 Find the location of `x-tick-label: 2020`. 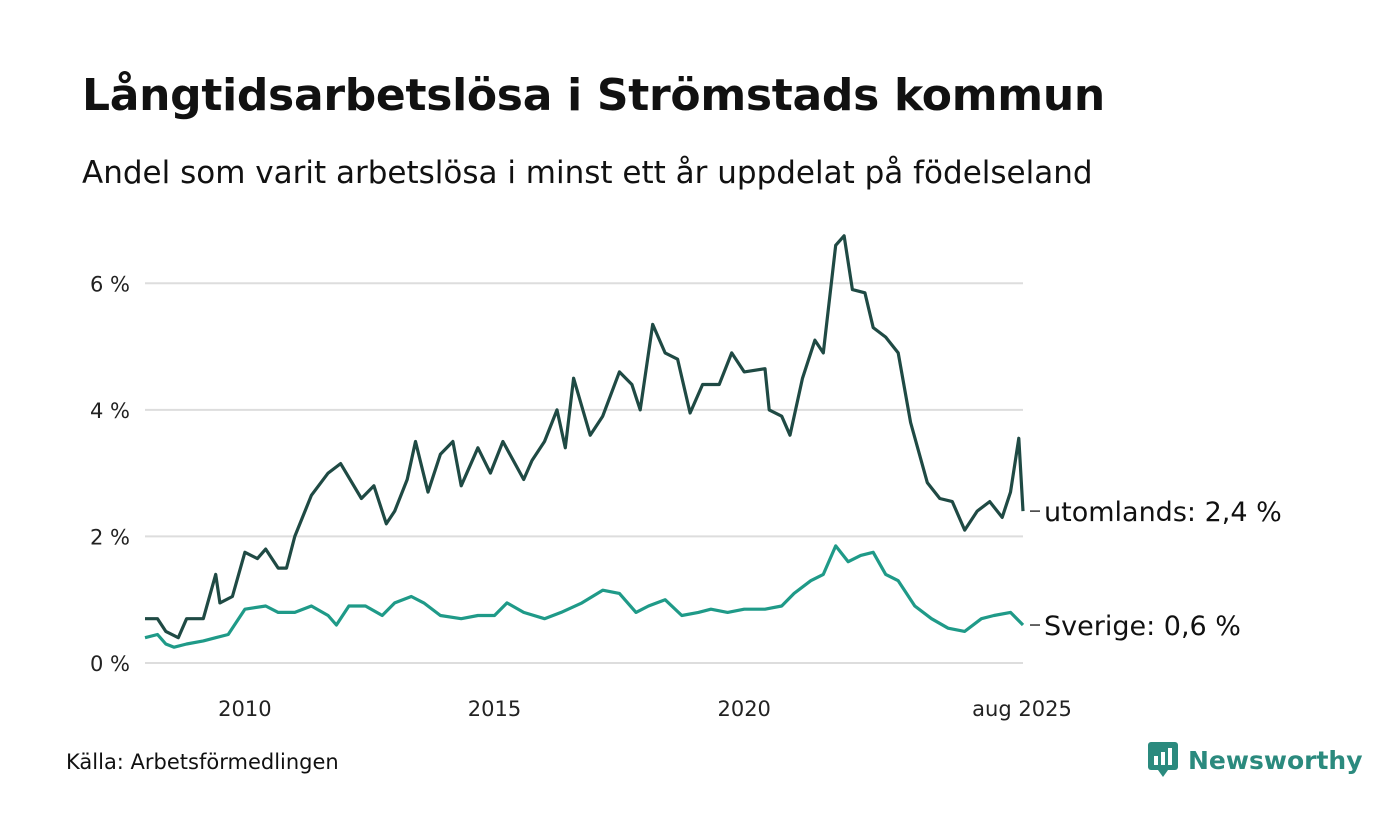

x-tick-label: 2020 is located at coordinates (743, 709).